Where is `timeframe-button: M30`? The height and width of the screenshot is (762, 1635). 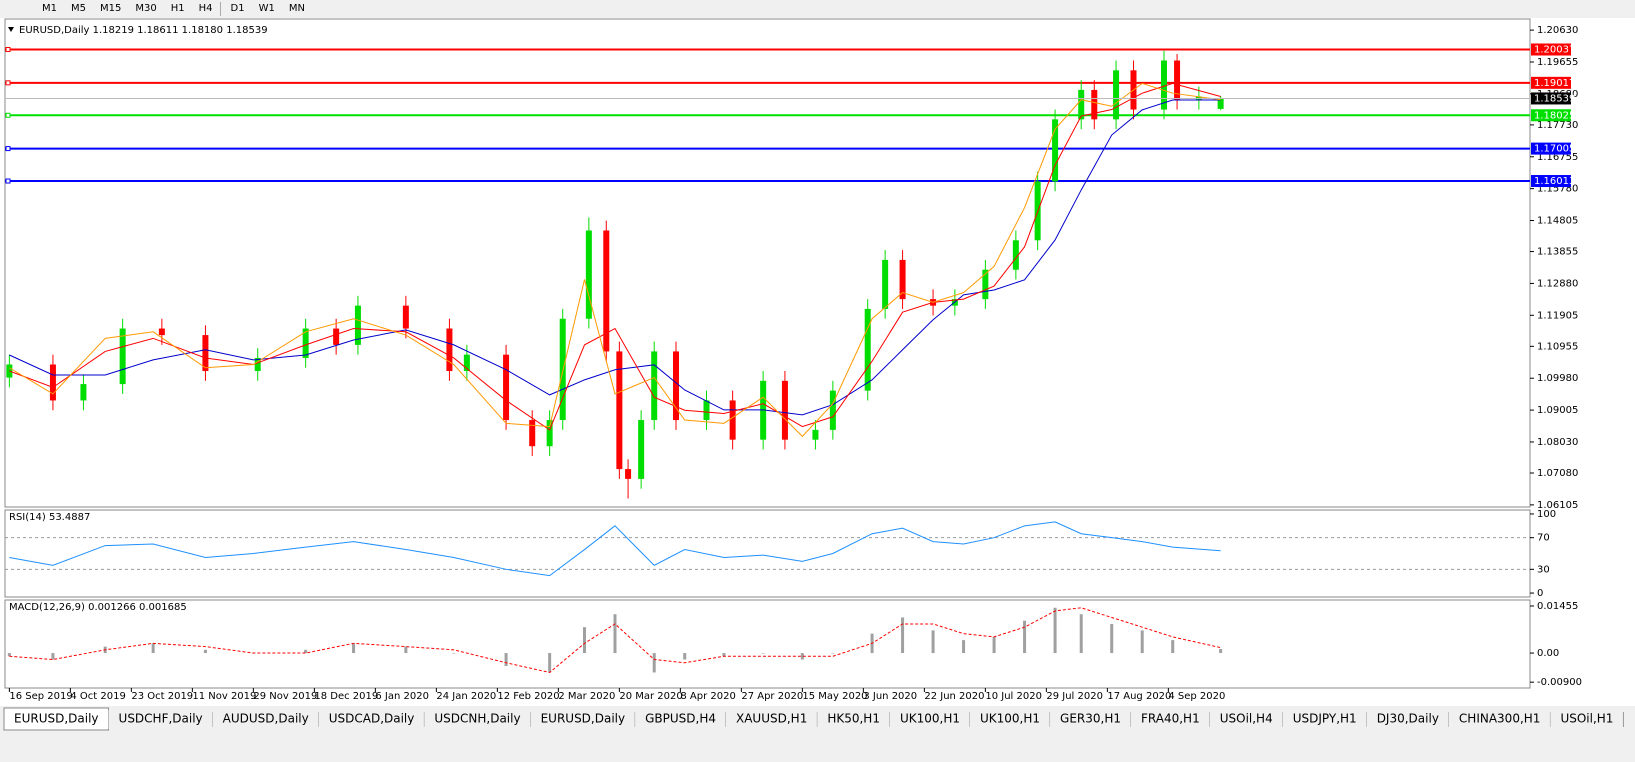 timeframe-button: M30 is located at coordinates (145, 8).